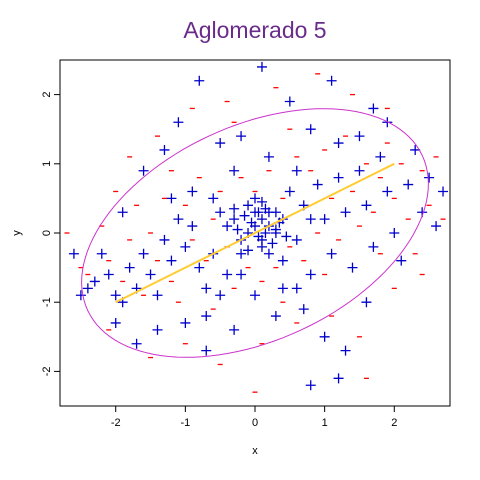 Image resolution: width=480 pixels, height=480 pixels. What do you see at coordinates (255, 423) in the screenshot?
I see `x-tick-label: 0` at bounding box center [255, 423].